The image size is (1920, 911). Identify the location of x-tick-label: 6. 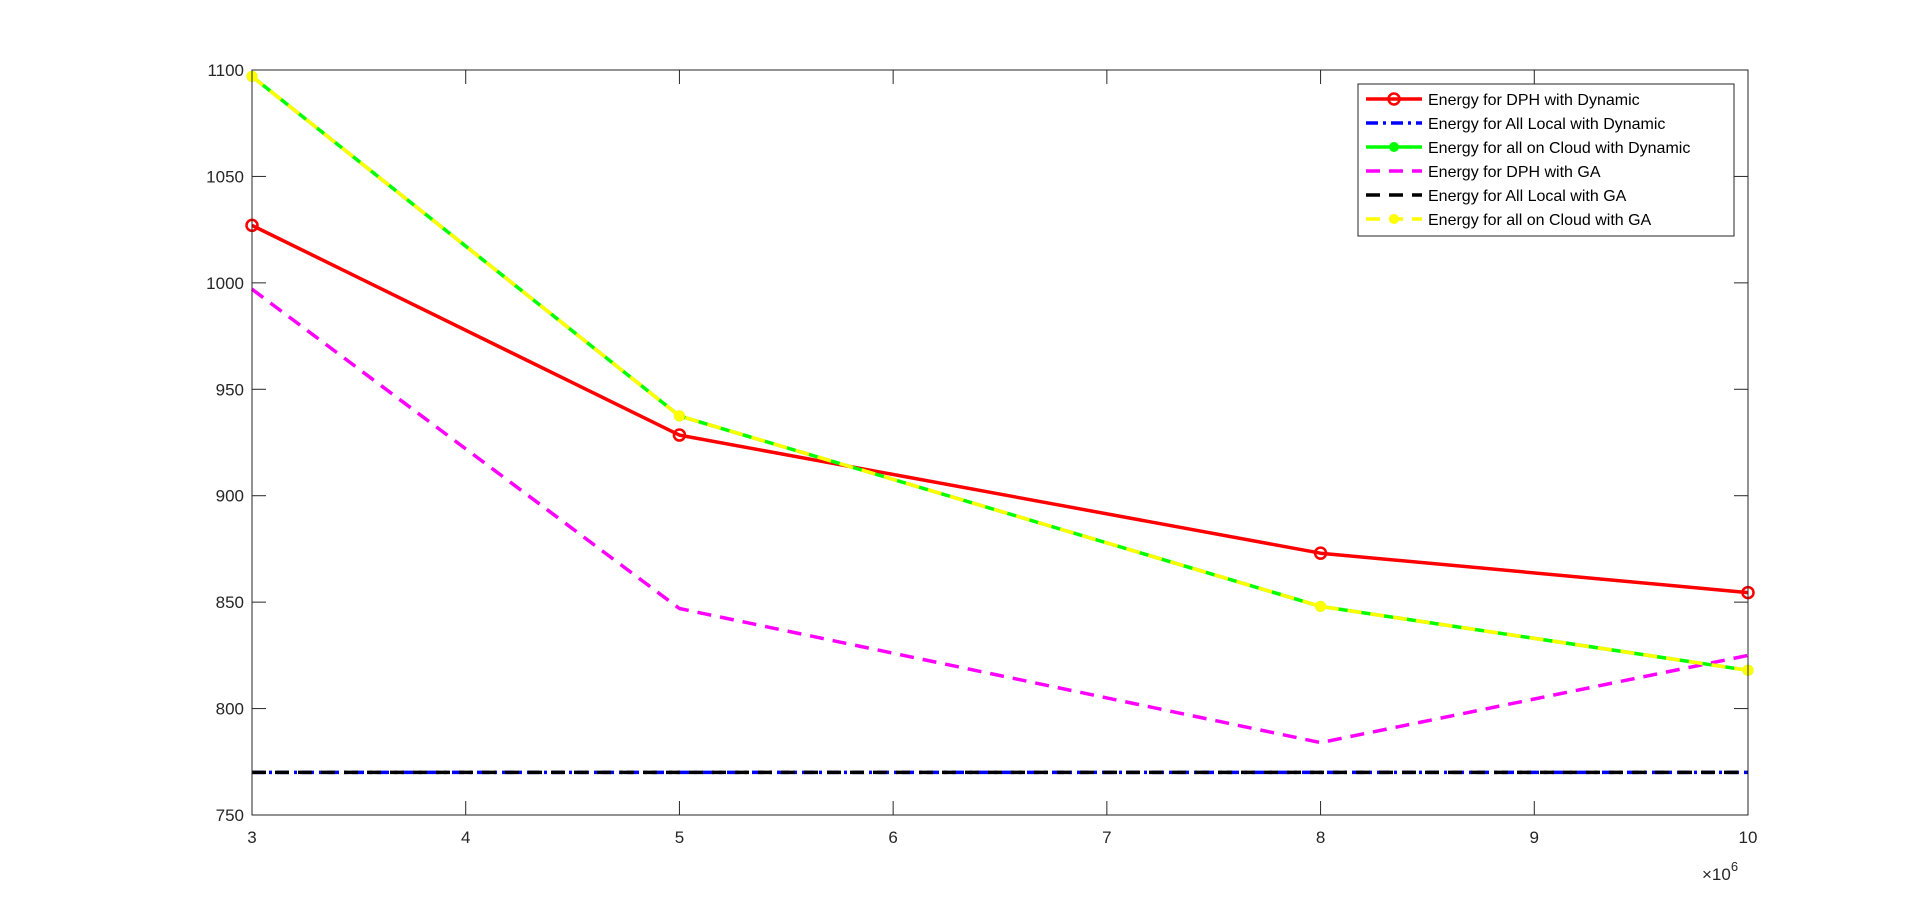
(892, 837).